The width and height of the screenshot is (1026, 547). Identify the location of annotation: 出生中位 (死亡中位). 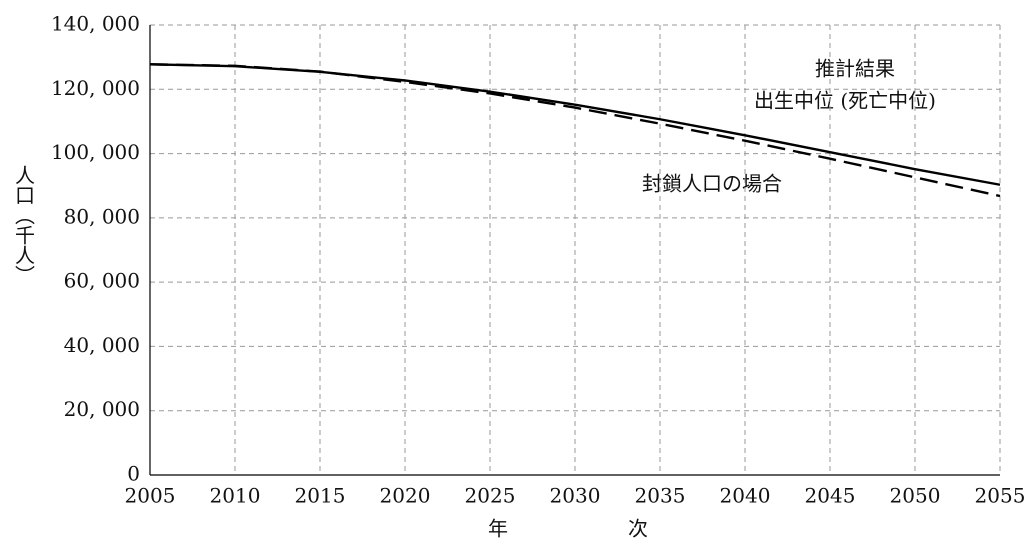
(845, 101).